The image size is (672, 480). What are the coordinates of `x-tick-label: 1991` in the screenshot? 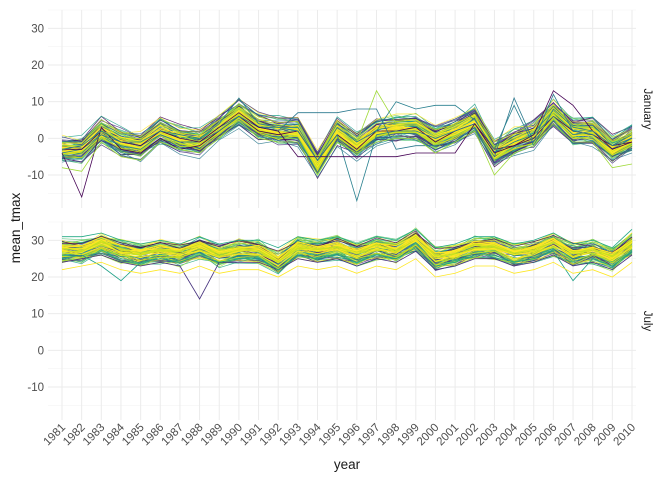 It's located at (251, 435).